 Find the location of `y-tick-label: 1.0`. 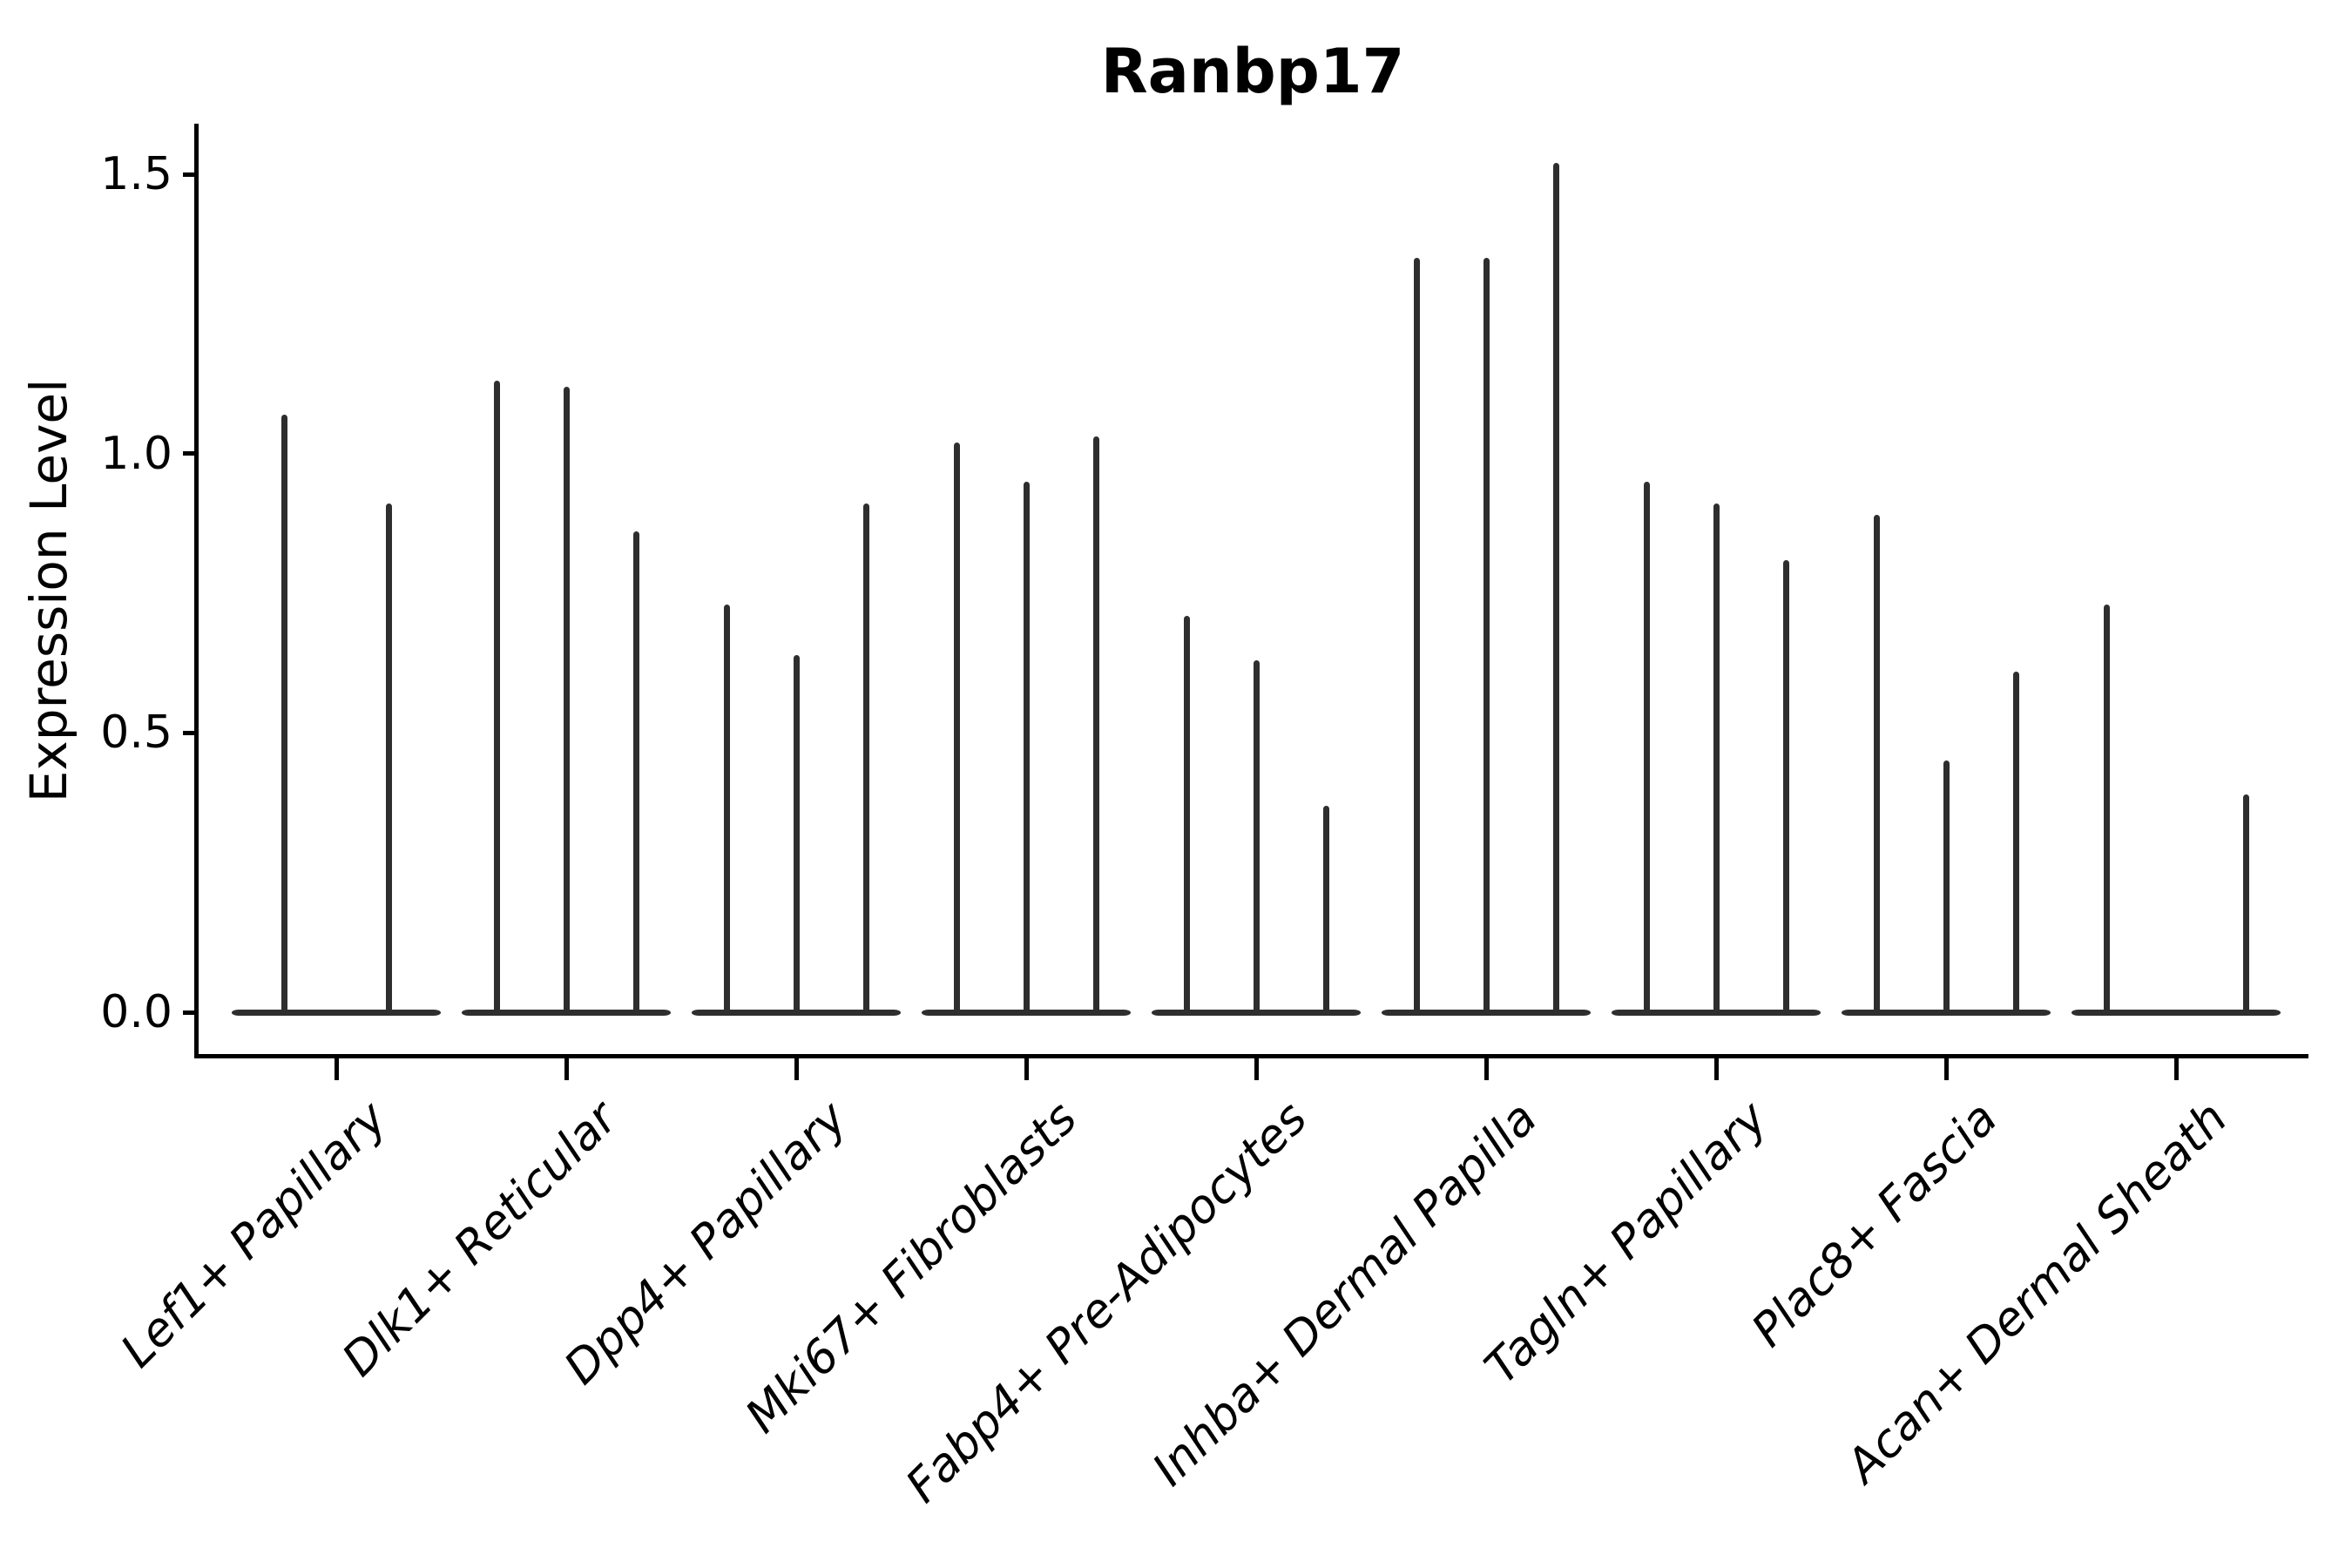

y-tick-label: 1.0 is located at coordinates (136, 453).